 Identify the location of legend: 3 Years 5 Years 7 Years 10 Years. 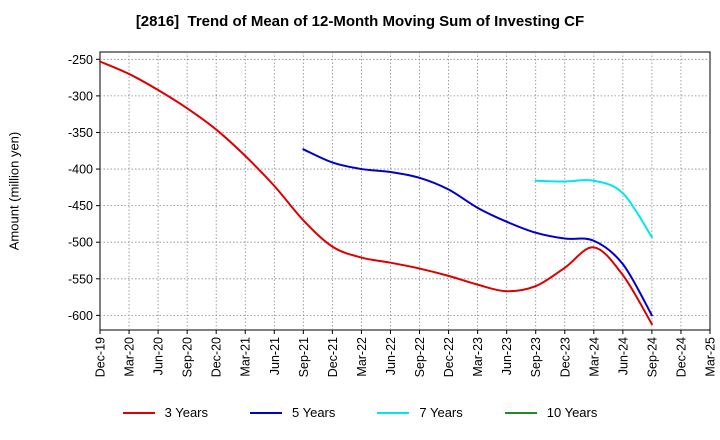
(360, 412).